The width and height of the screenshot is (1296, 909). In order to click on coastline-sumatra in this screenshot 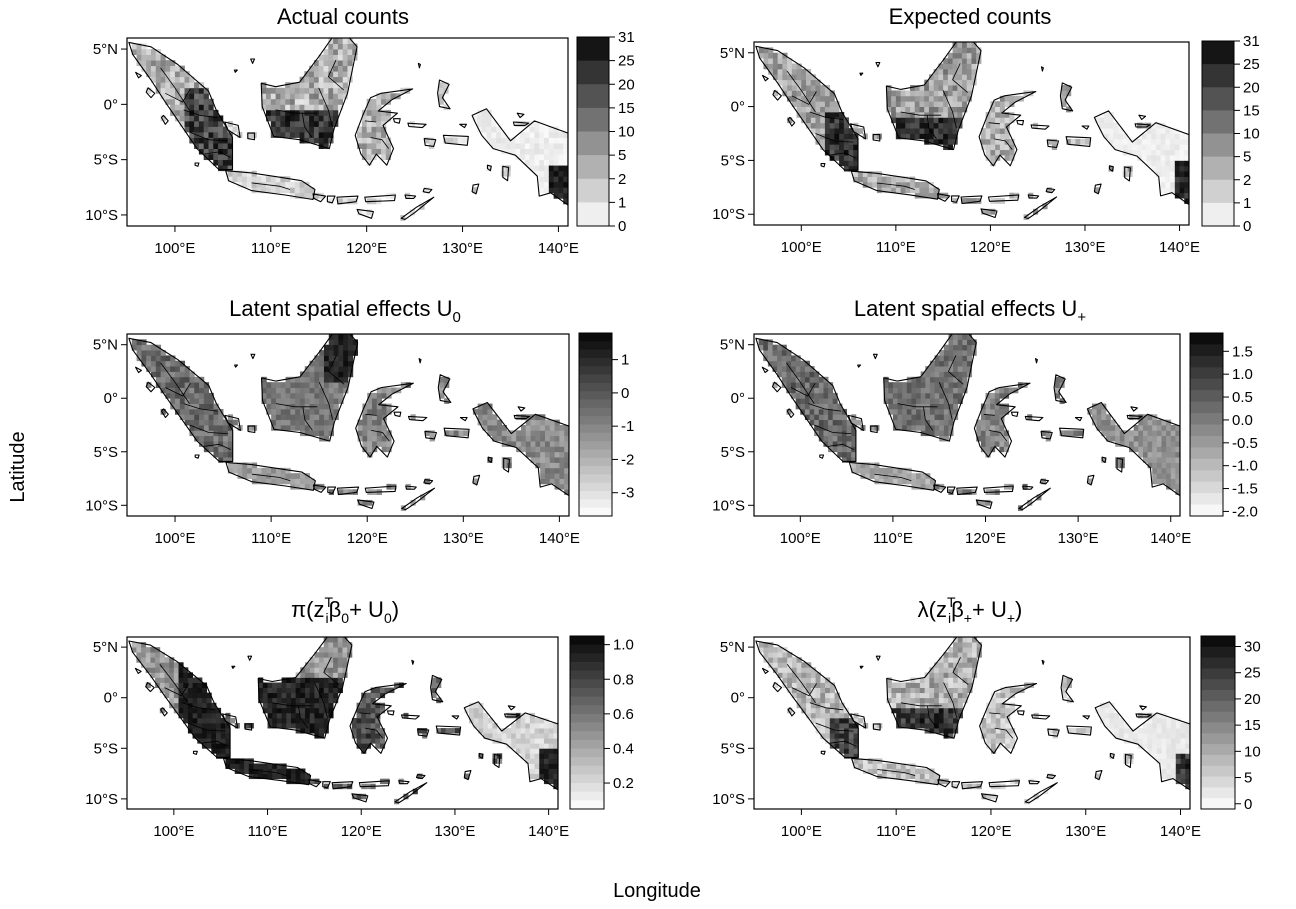, I will do `click(807, 108)`.